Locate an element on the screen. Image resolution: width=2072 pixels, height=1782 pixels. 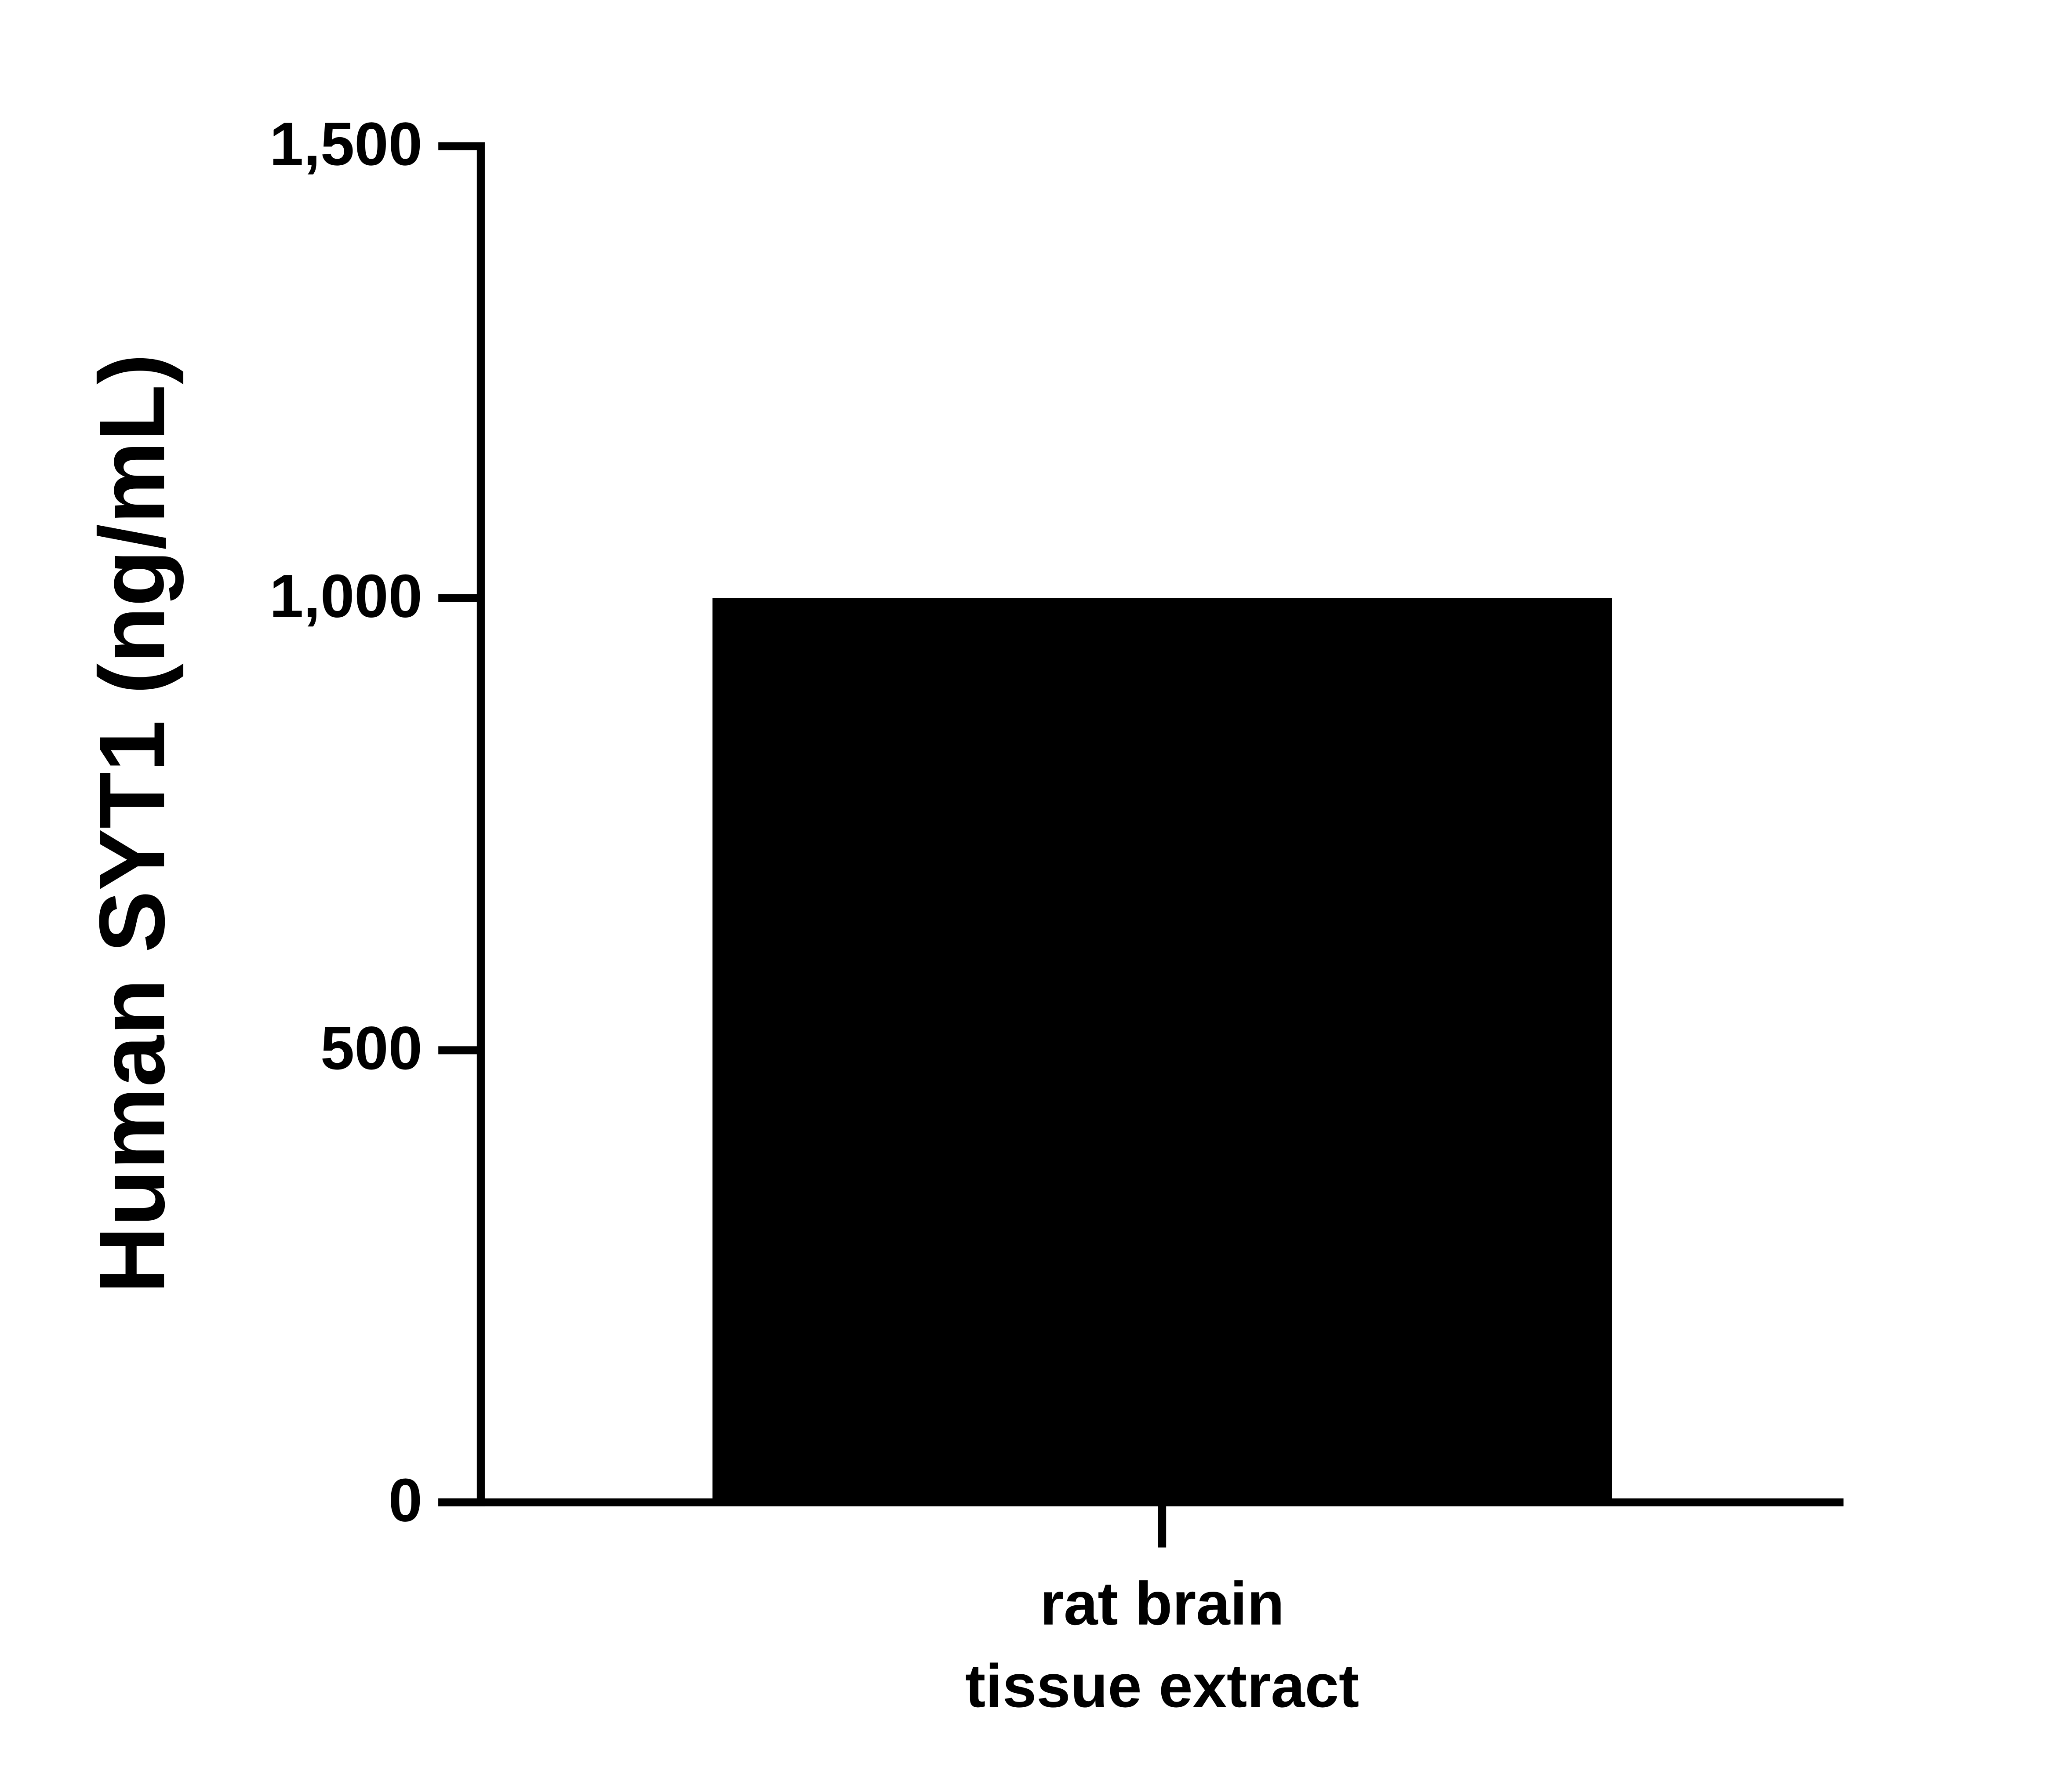
y-tick-label: 1,500 is located at coordinates (345, 144).